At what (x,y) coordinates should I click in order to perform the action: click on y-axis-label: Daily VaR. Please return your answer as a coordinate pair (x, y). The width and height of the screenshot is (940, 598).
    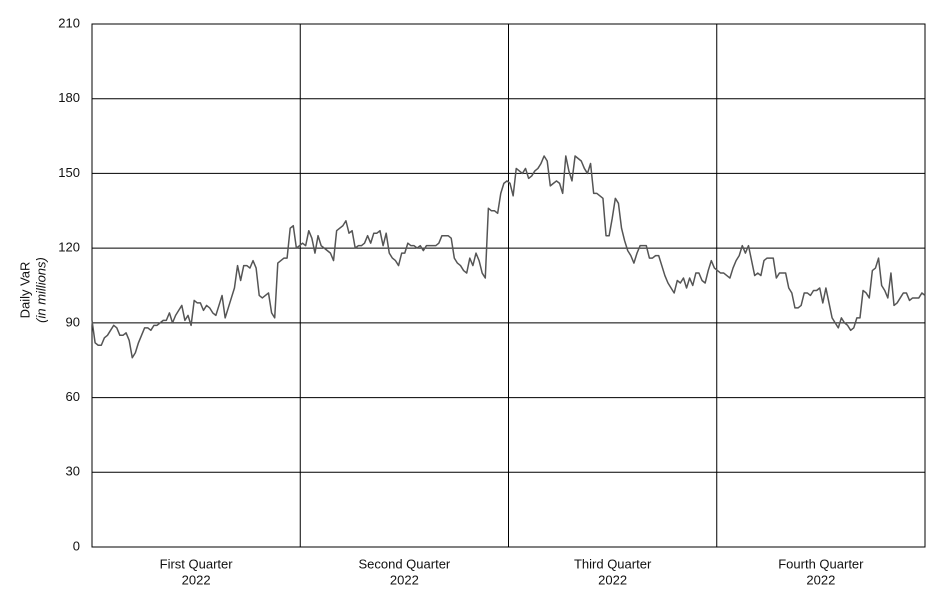
    Looking at the image, I should click on (24, 290).